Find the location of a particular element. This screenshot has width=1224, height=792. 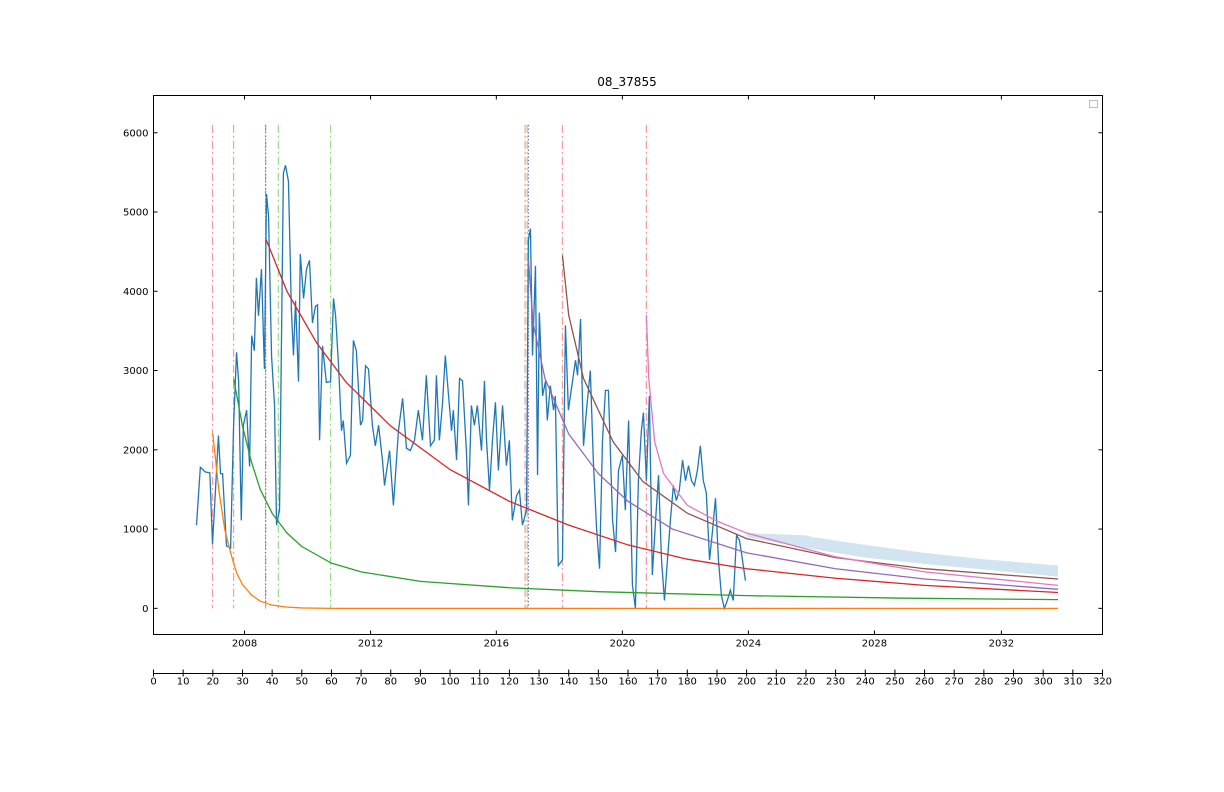

index-tick-label: 130 is located at coordinates (538, 682).